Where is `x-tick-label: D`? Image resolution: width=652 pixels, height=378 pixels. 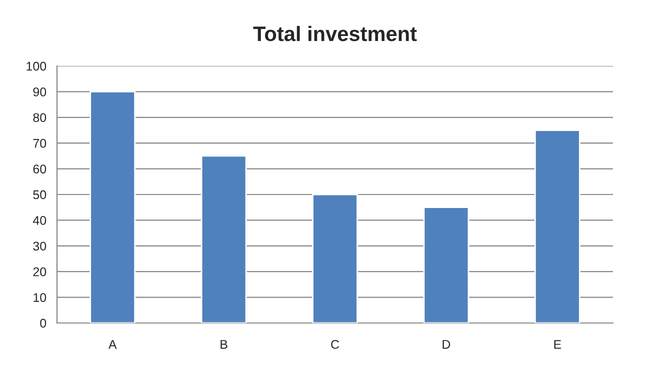 x-tick-label: D is located at coordinates (446, 344).